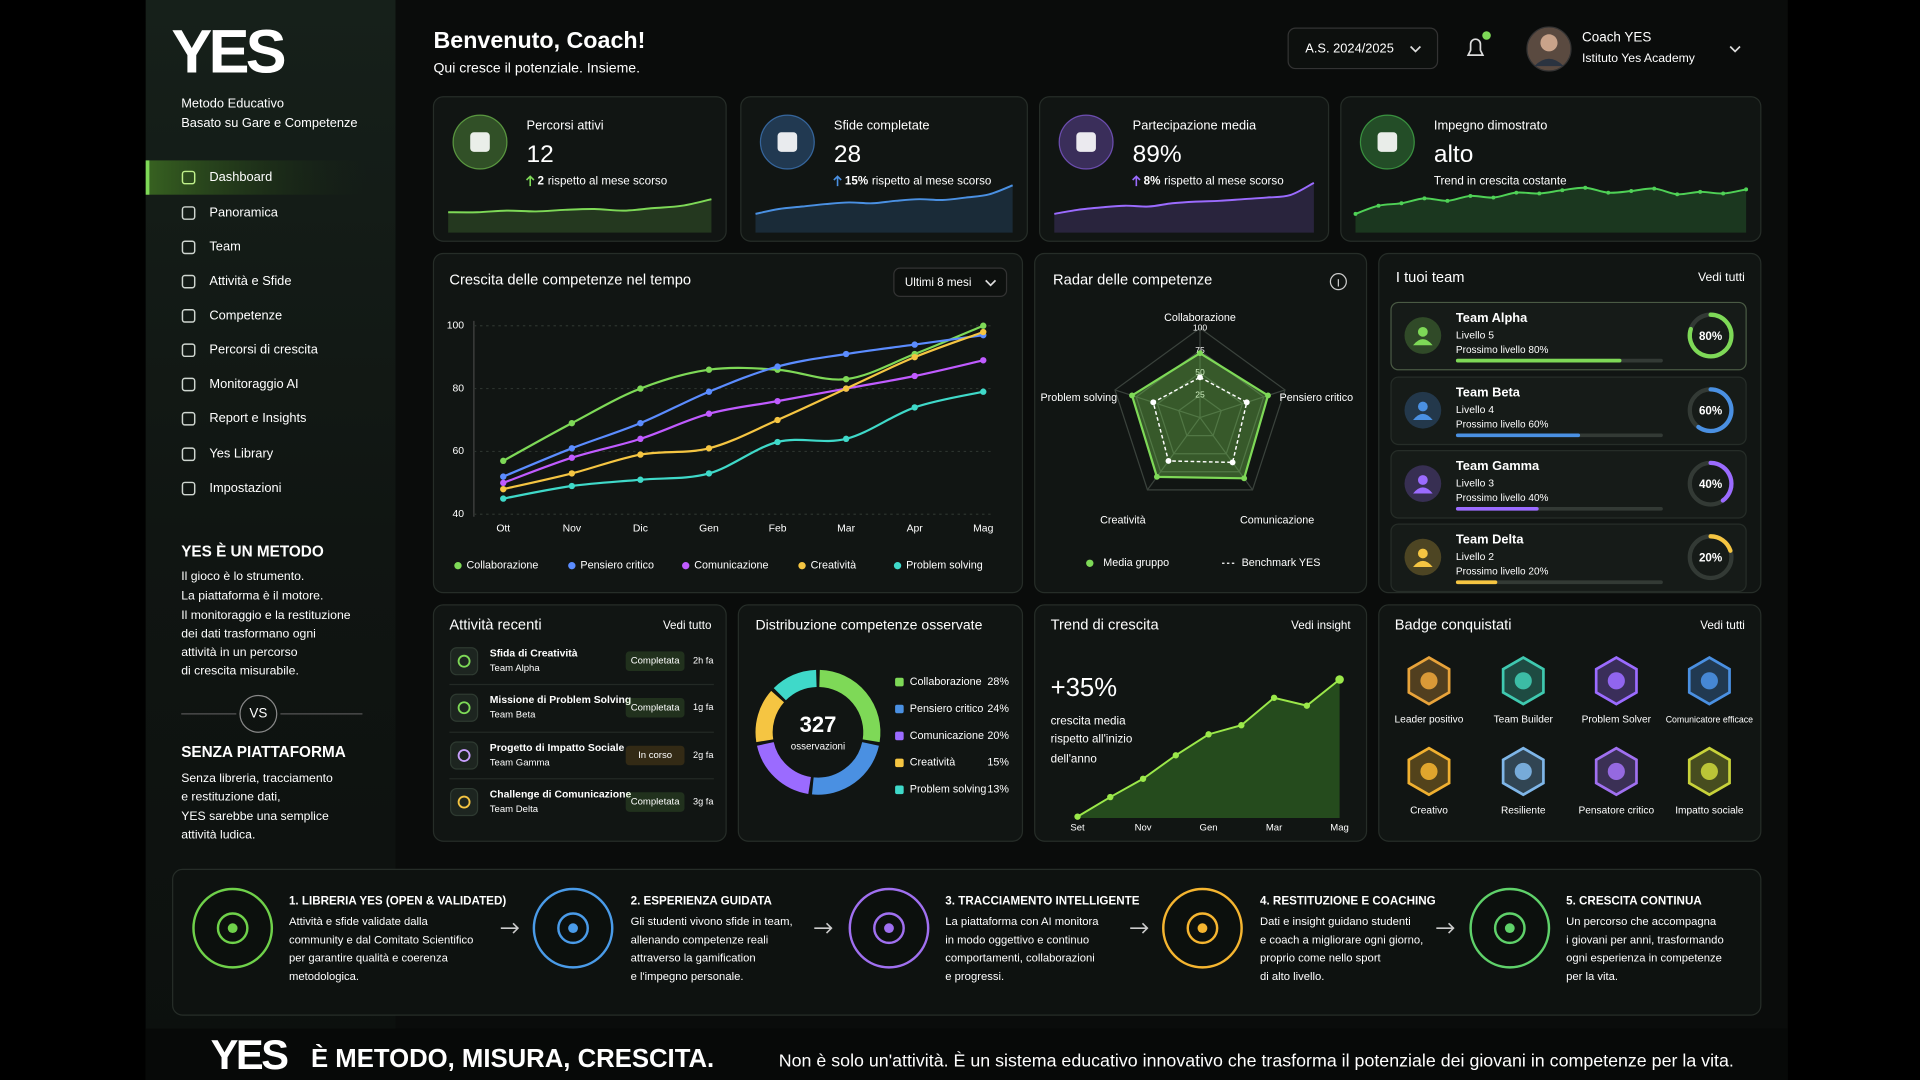 This screenshot has width=1920, height=1080. Describe the element at coordinates (1490, 538) in the screenshot. I see `team-name: Team Delta` at that location.